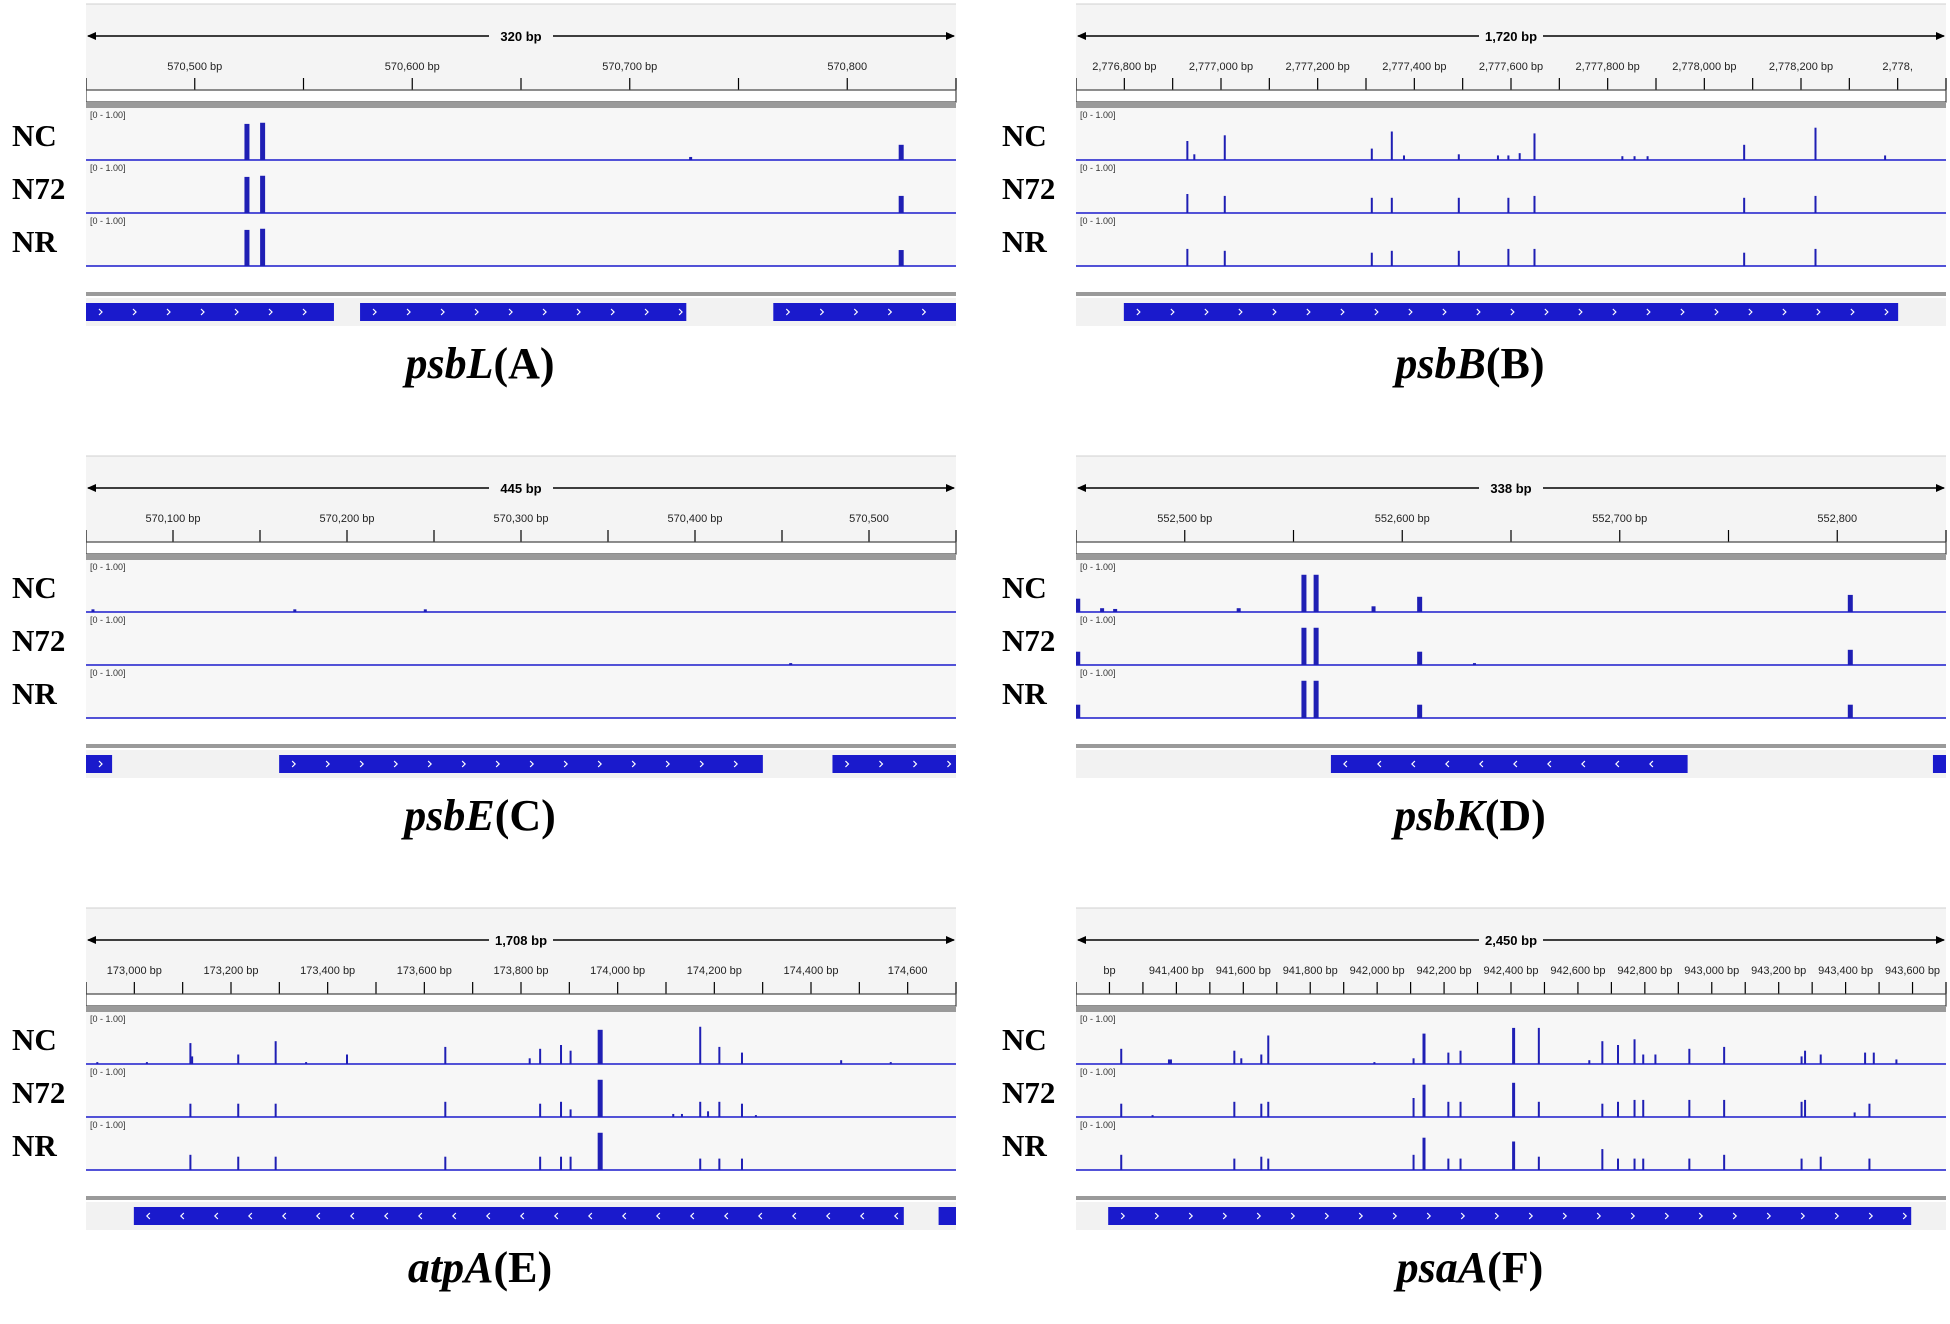 This screenshot has height=1324, width=1950. I want to click on panel-caption: psbB(B), so click(1470, 364).